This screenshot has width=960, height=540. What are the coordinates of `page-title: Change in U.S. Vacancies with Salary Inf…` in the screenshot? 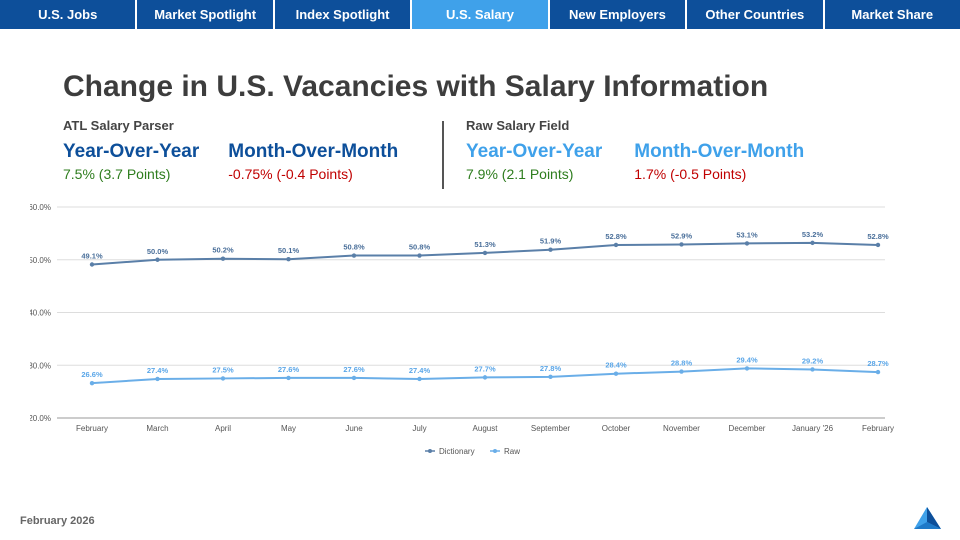 It's located at (416, 86).